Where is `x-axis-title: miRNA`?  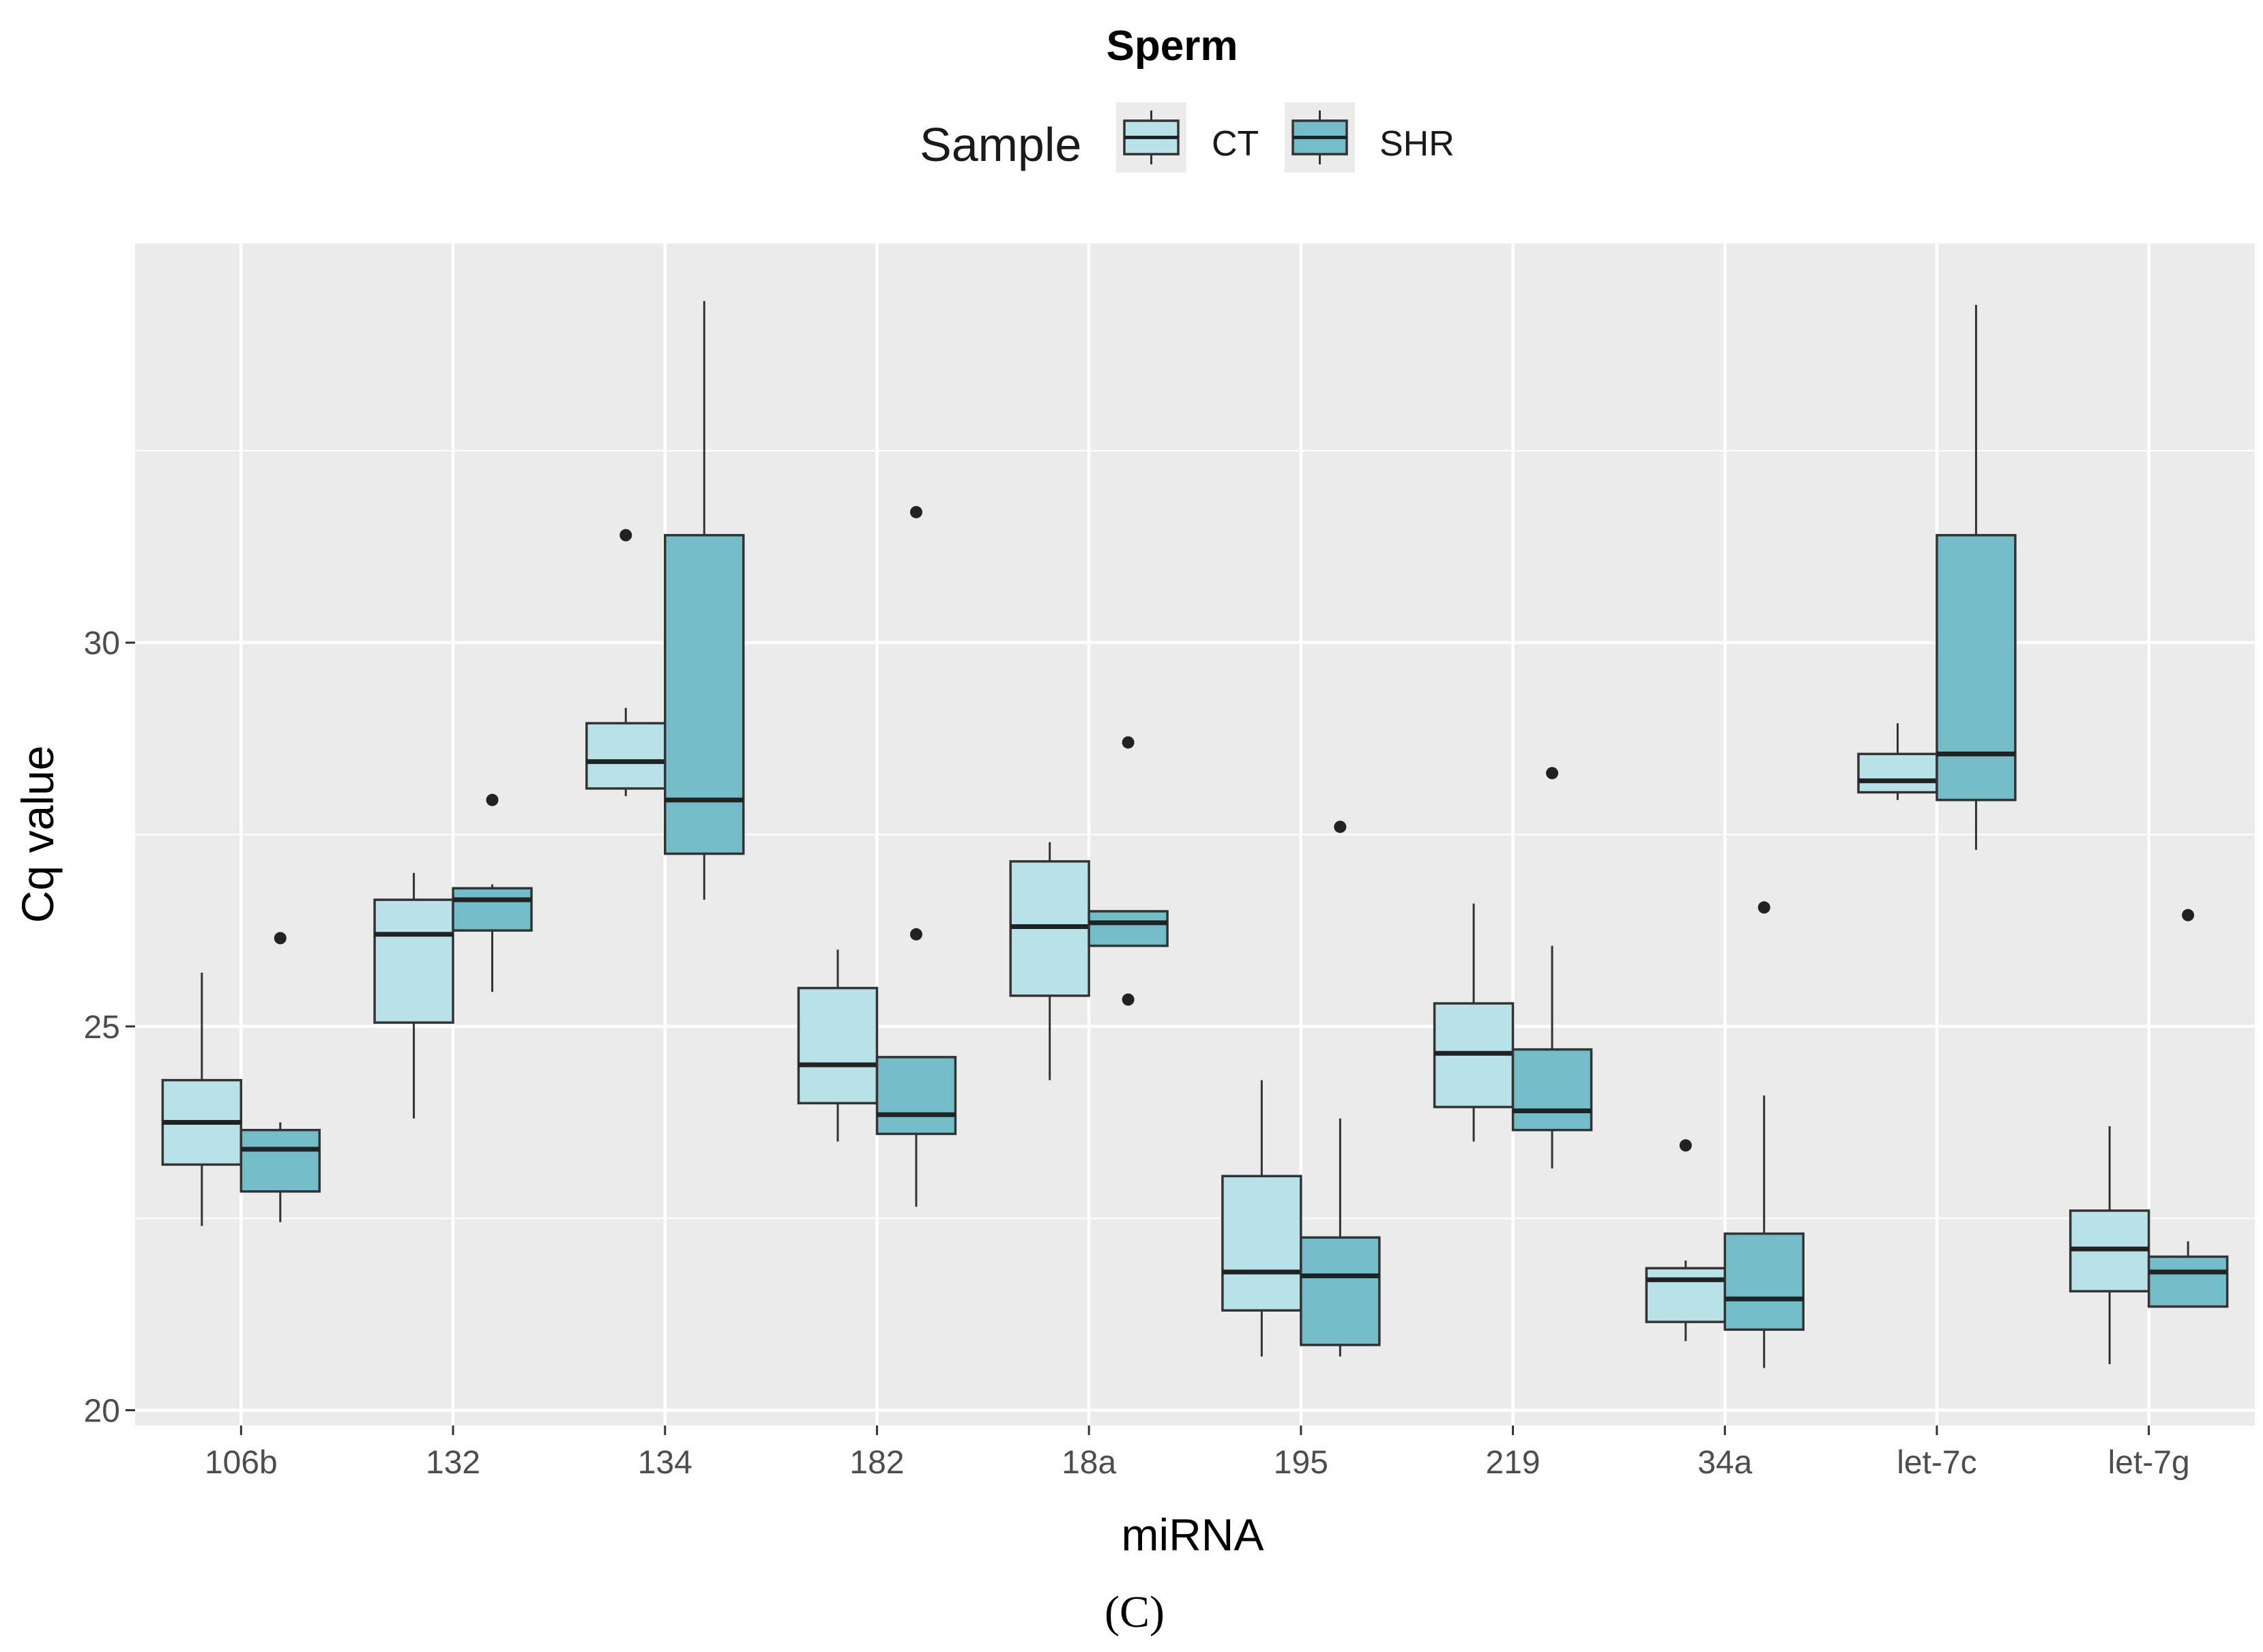
x-axis-title: miRNA is located at coordinates (1193, 1535).